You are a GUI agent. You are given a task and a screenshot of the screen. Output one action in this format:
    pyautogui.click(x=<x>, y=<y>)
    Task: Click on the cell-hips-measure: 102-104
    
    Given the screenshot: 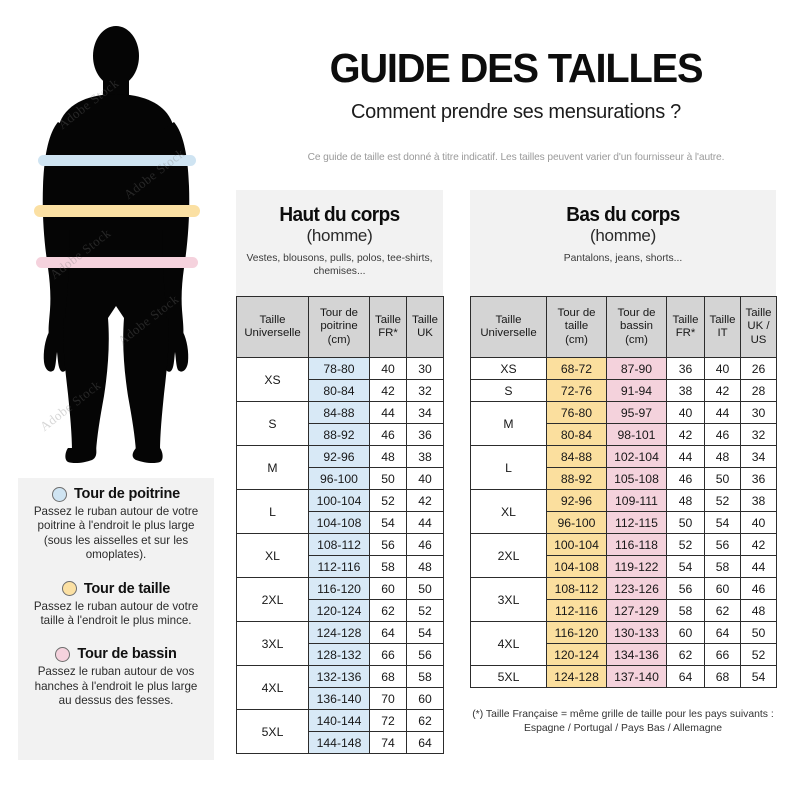 What is the action you would take?
    pyautogui.click(x=636, y=456)
    